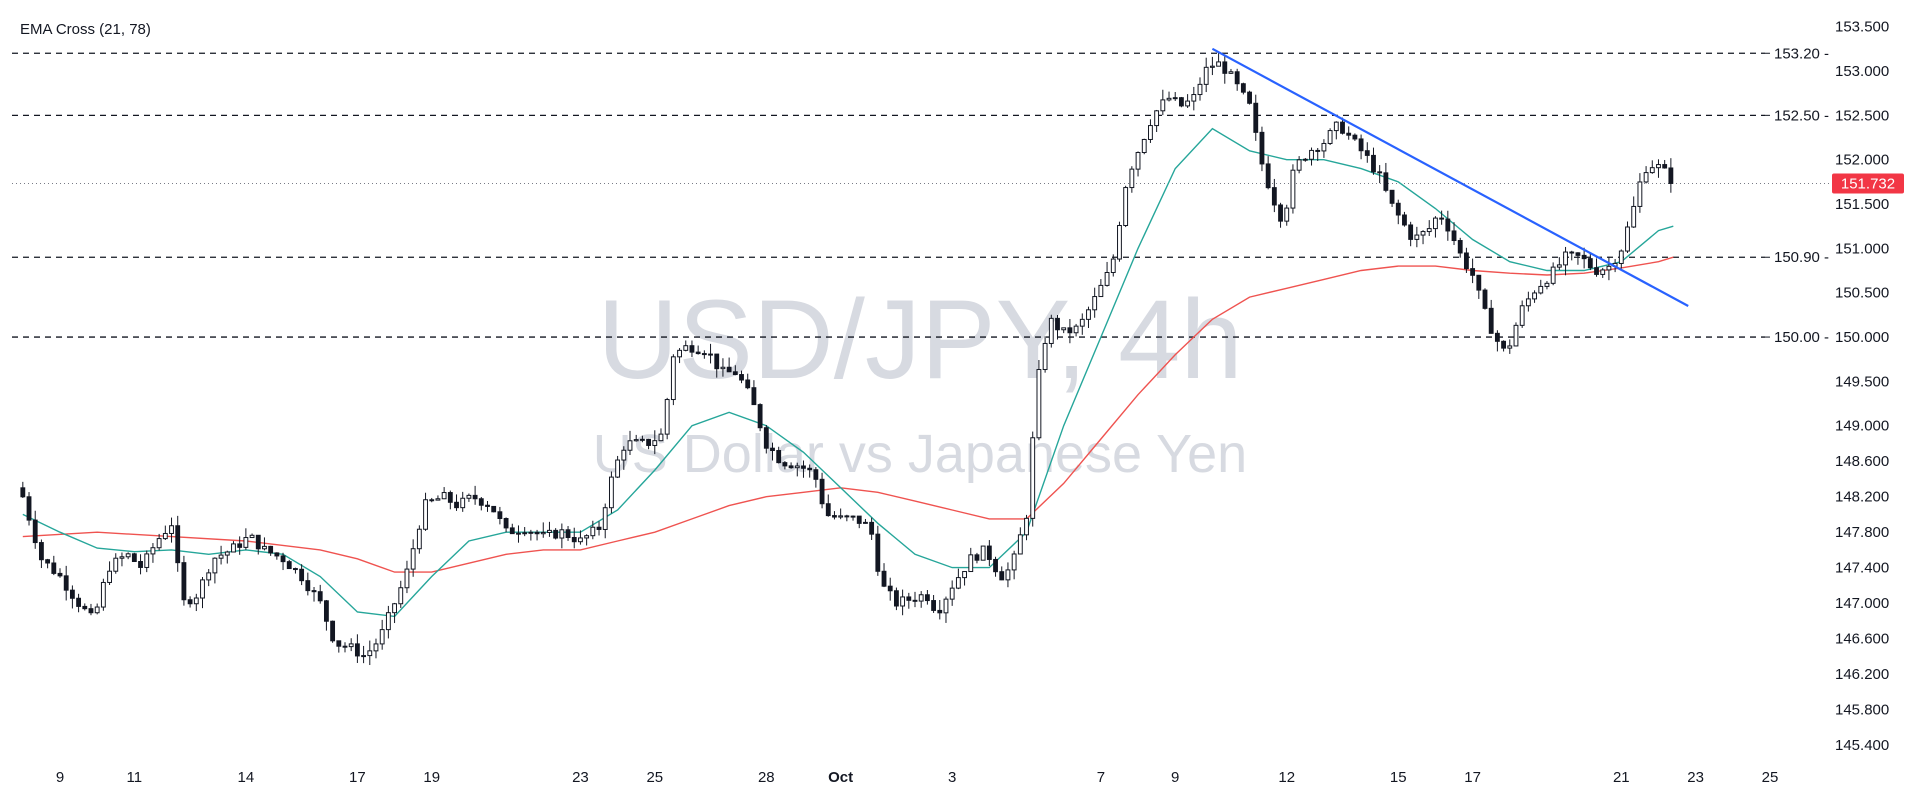 This screenshot has height=810, width=1920. What do you see at coordinates (85, 29) in the screenshot?
I see `indicator-label: EMA Cross (21, 78)` at bounding box center [85, 29].